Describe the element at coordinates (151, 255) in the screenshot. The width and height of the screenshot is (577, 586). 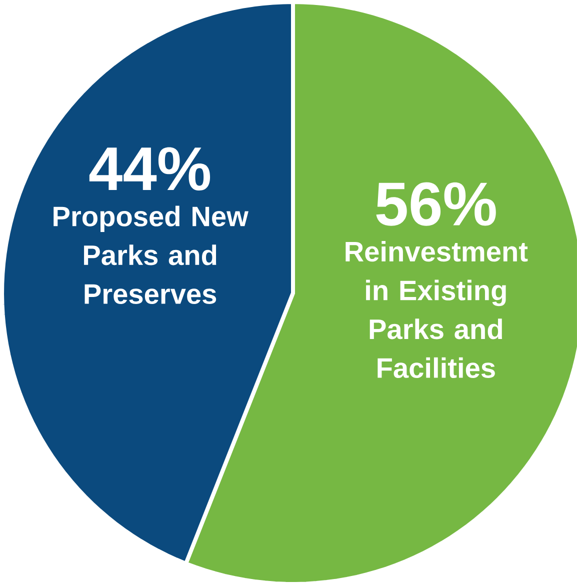
I see `slice-label: Proposed New Parks and Preserves` at that location.